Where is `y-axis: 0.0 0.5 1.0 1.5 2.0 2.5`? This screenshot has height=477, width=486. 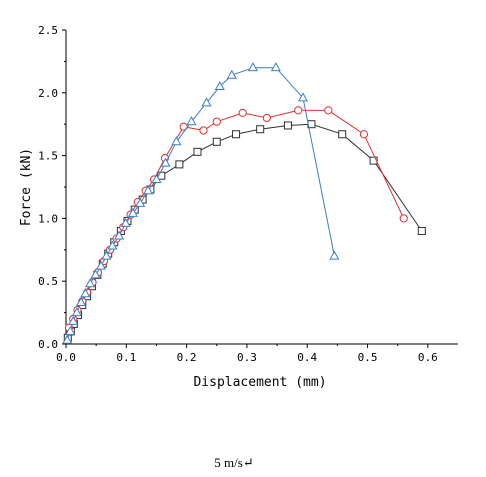
y-axis: 0.0 0.5 1.0 1.5 2.0 2.5 is located at coordinates (52, 187).